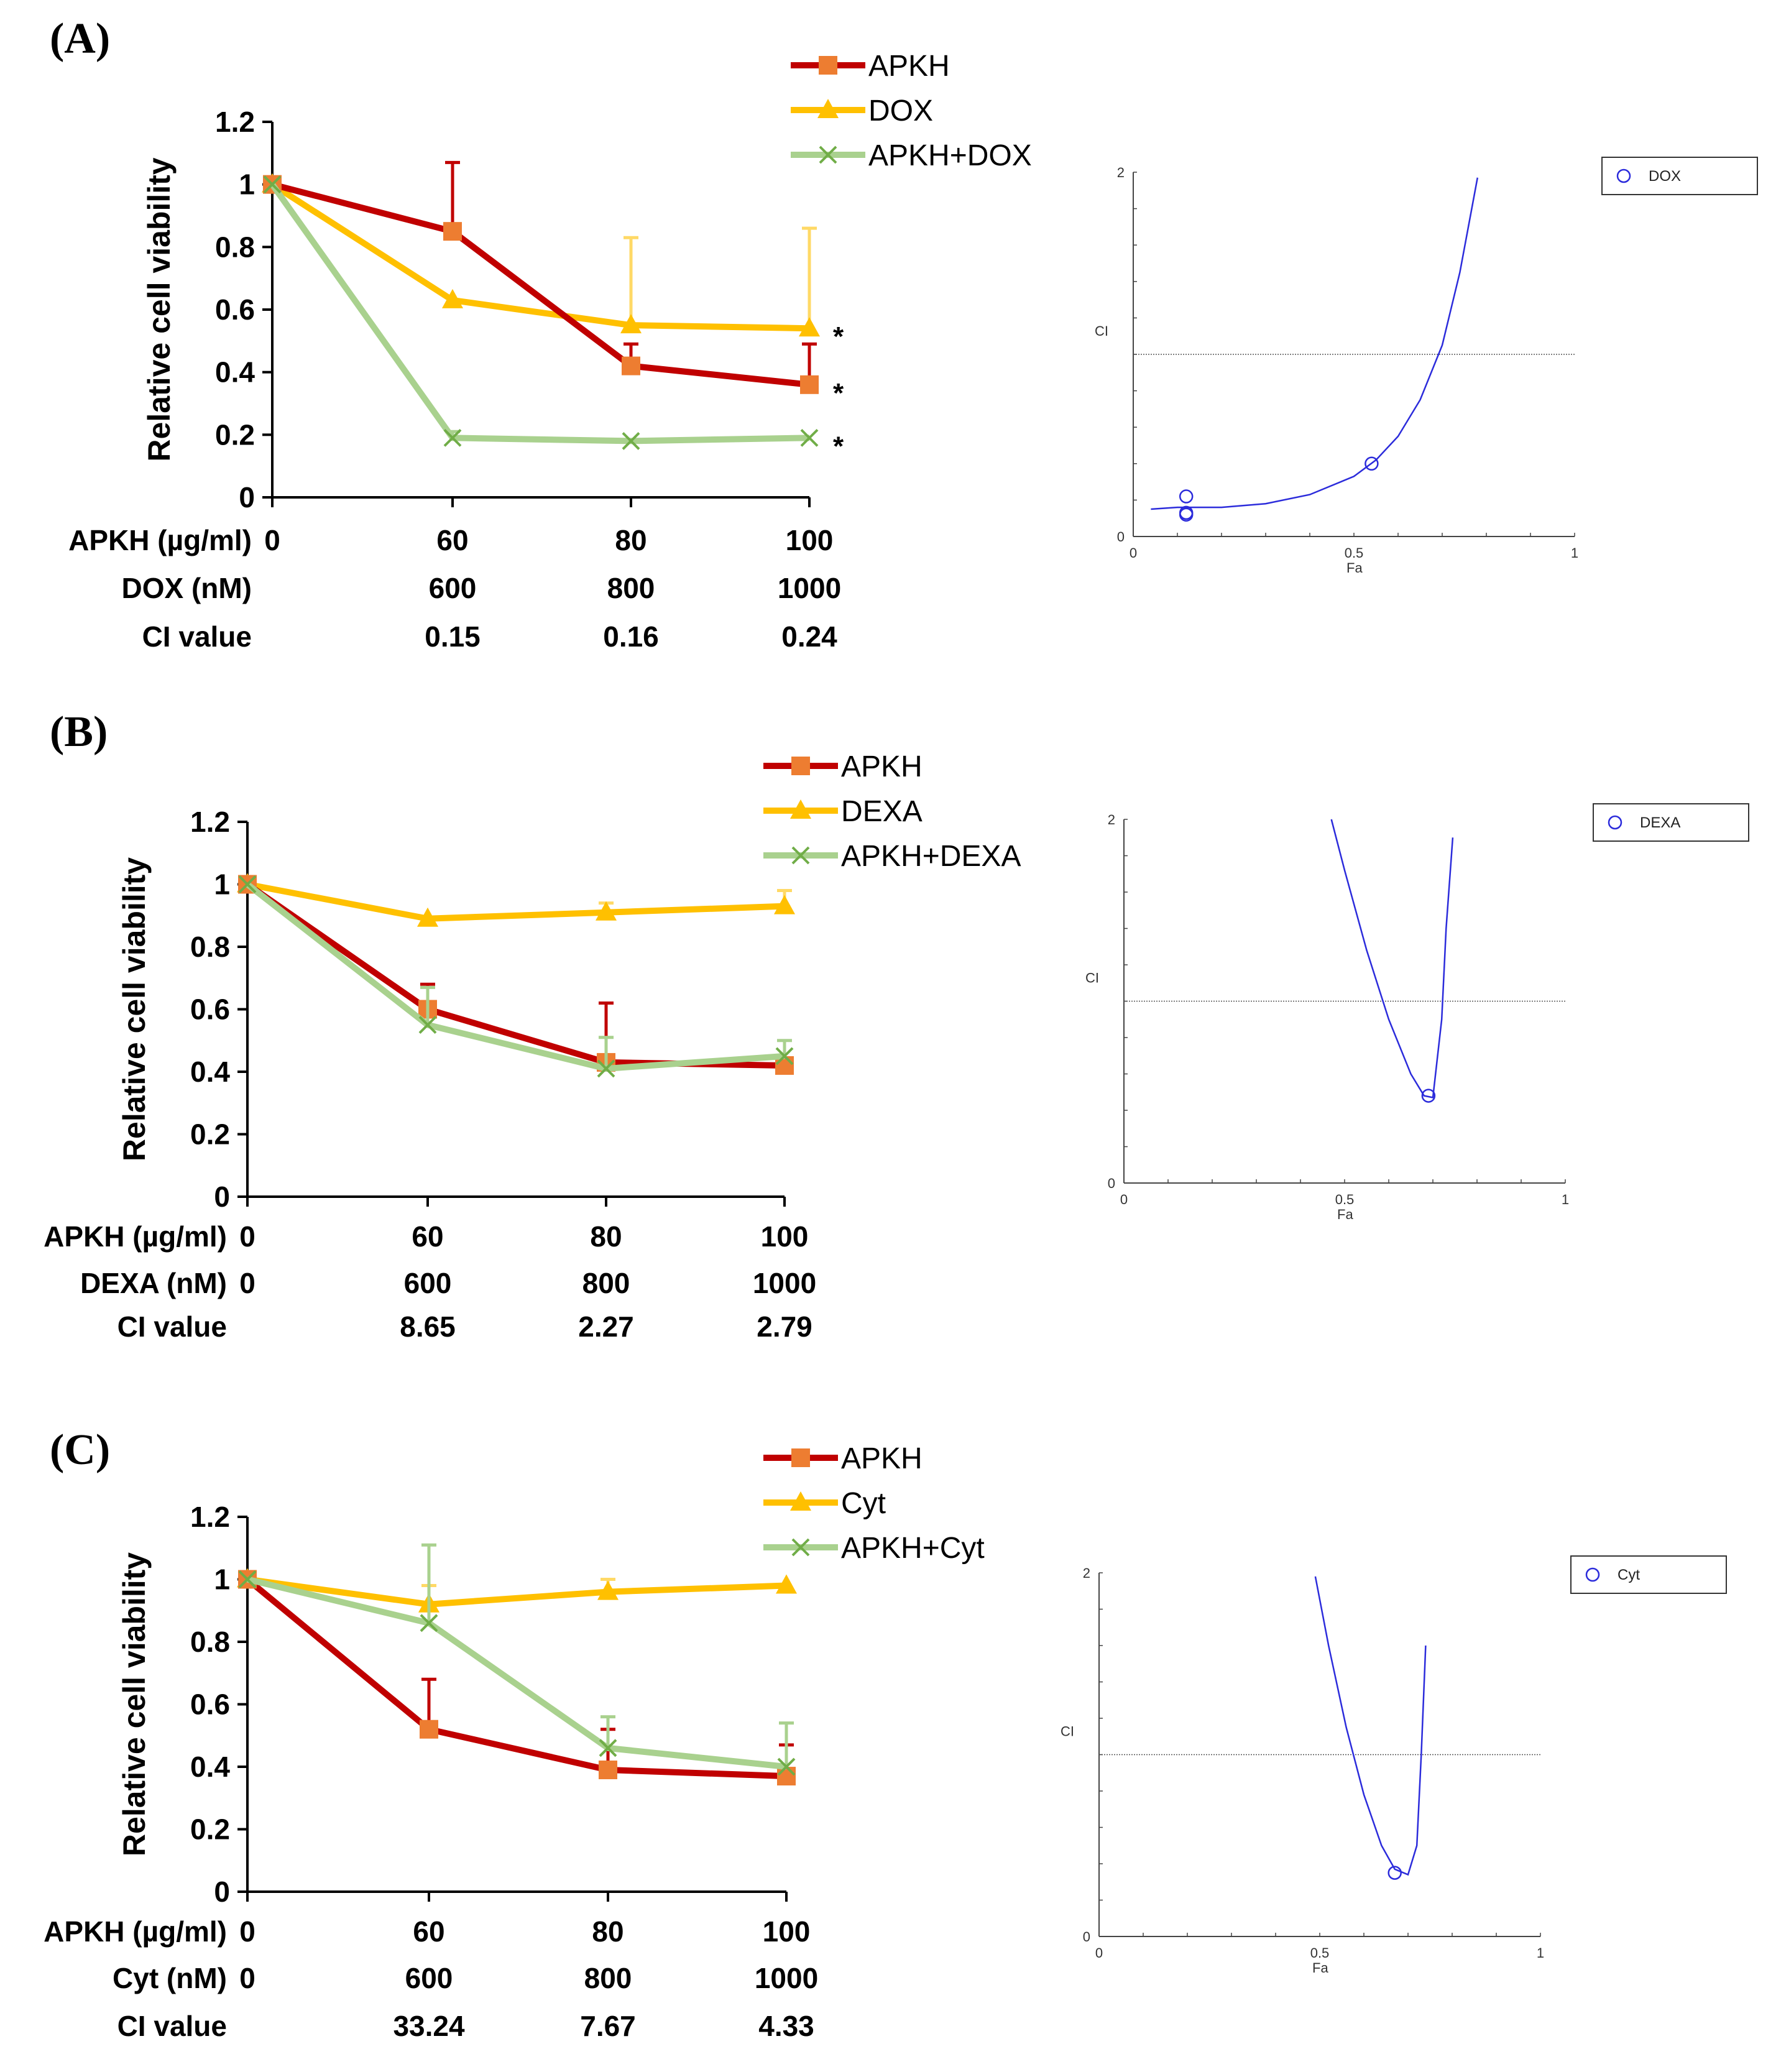  What do you see at coordinates (931, 856) in the screenshot?
I see `legend-label: APKH+DEXA` at bounding box center [931, 856].